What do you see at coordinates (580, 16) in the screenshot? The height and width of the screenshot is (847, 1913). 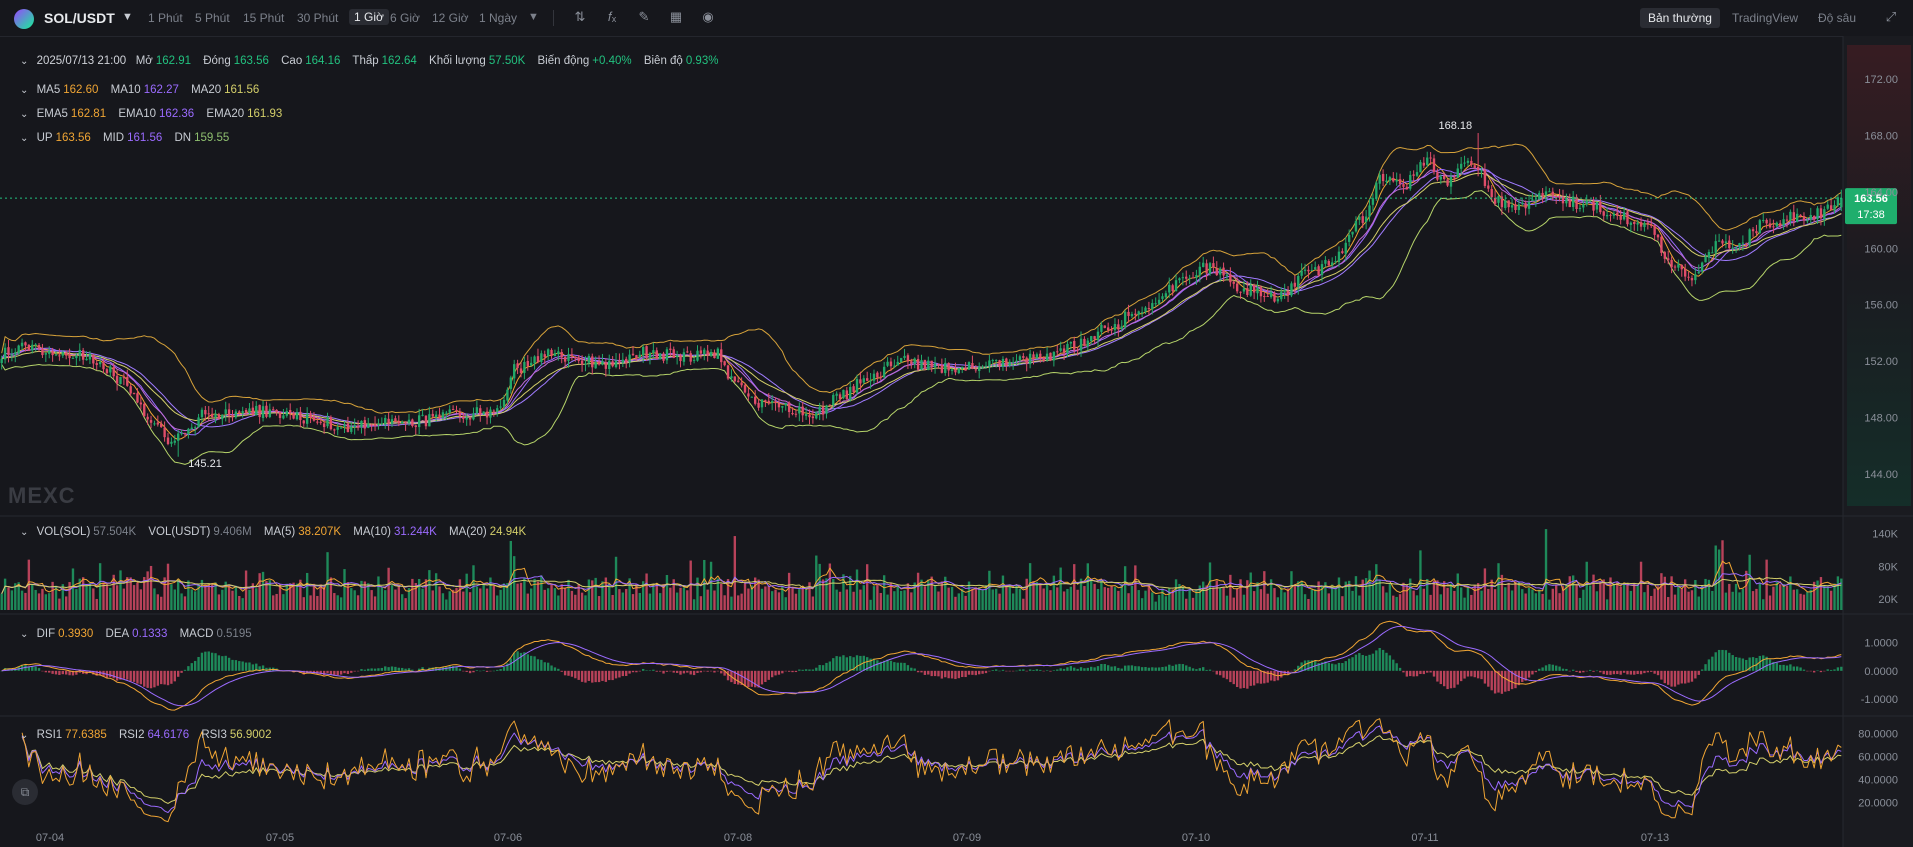 I see `candle-type-icon: ⇅` at bounding box center [580, 16].